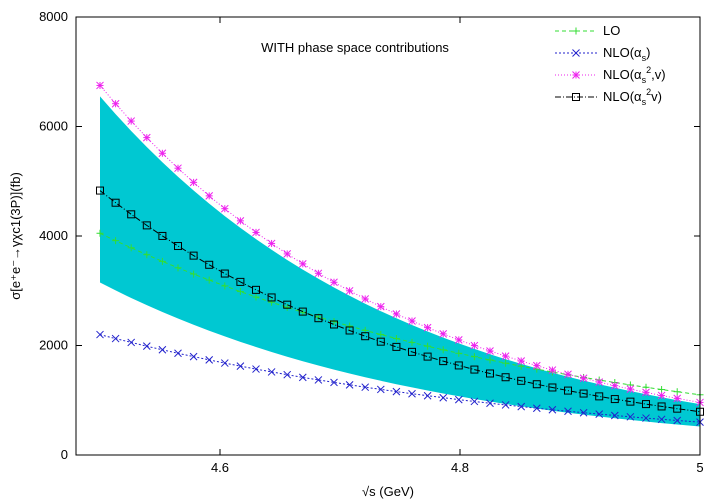 This screenshot has height=500, width=714. I want to click on legend: LO NLO(αs) NLO(αs2,v)NLO(αs2v), so click(610, 65).